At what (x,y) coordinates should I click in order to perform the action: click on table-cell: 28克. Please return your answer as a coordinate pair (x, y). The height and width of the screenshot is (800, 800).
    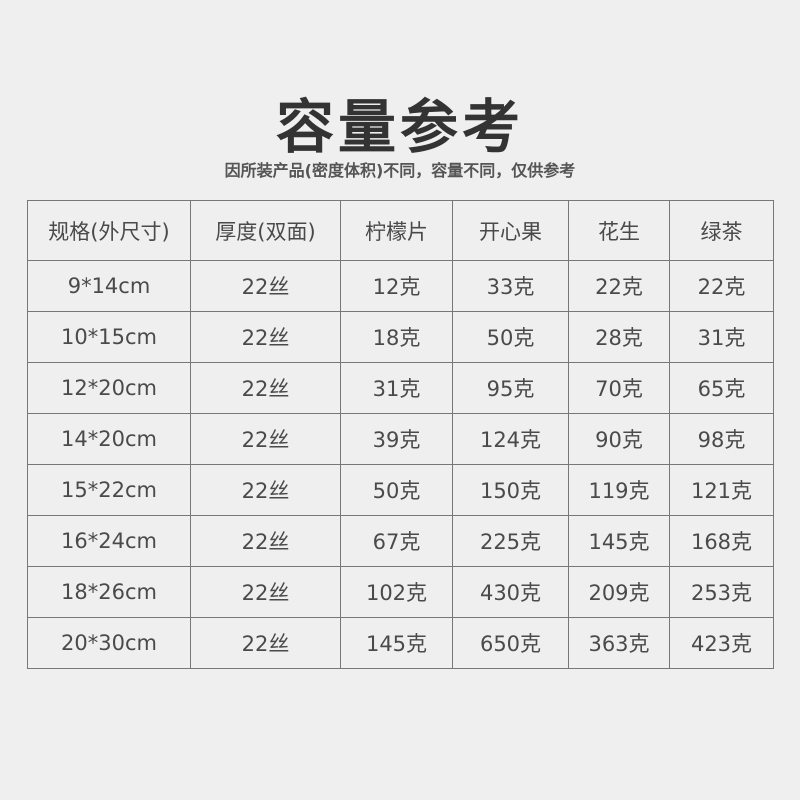
    Looking at the image, I should click on (619, 337).